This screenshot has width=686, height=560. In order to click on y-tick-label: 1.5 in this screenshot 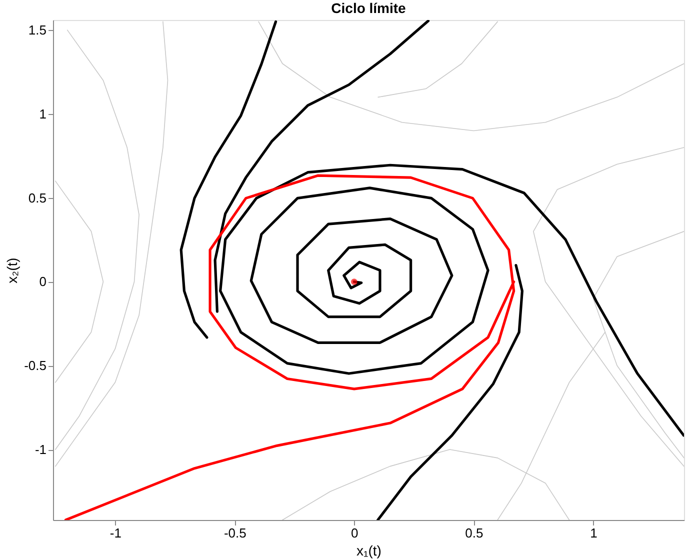, I will do `click(37, 30)`.